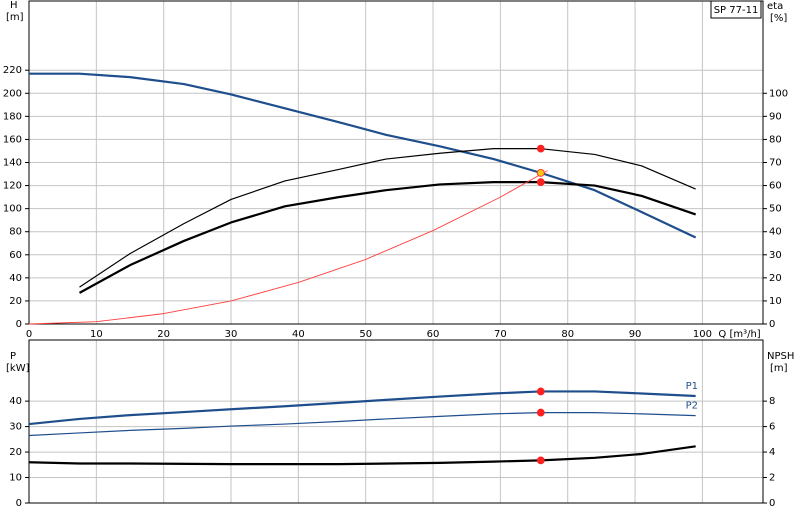 The image size is (800, 520). I want to click on y2-tick-label: 8, so click(772, 401).